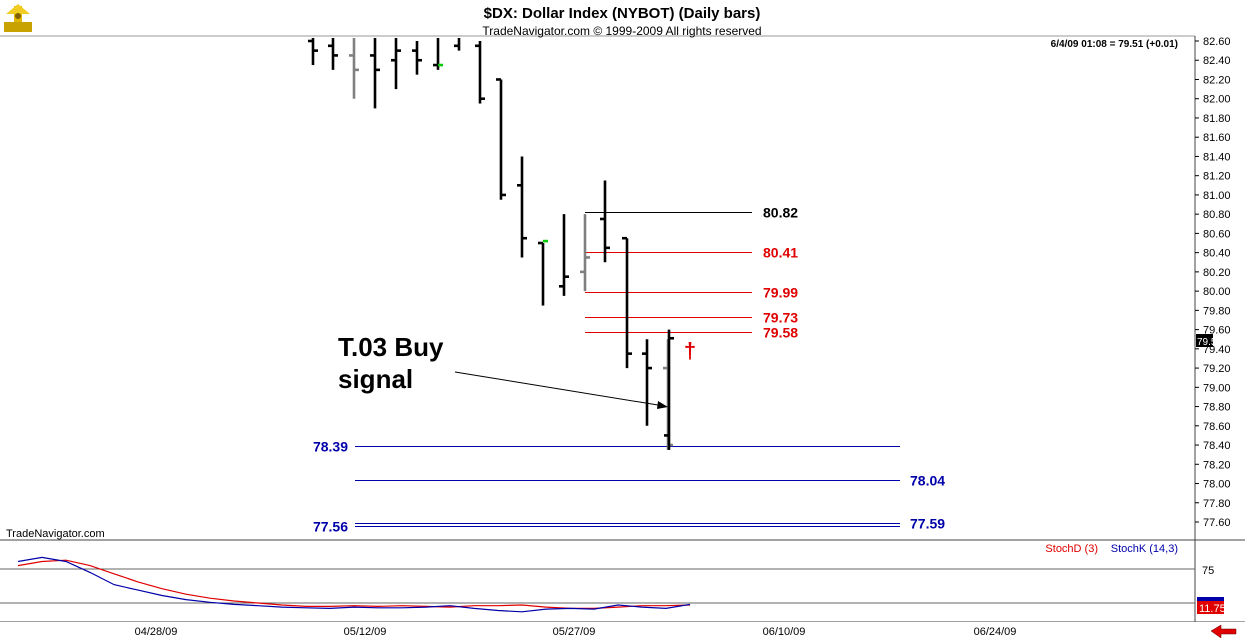 The height and width of the screenshot is (640, 1245). What do you see at coordinates (995, 632) in the screenshot?
I see `date-label-5: 06/24/09` at bounding box center [995, 632].